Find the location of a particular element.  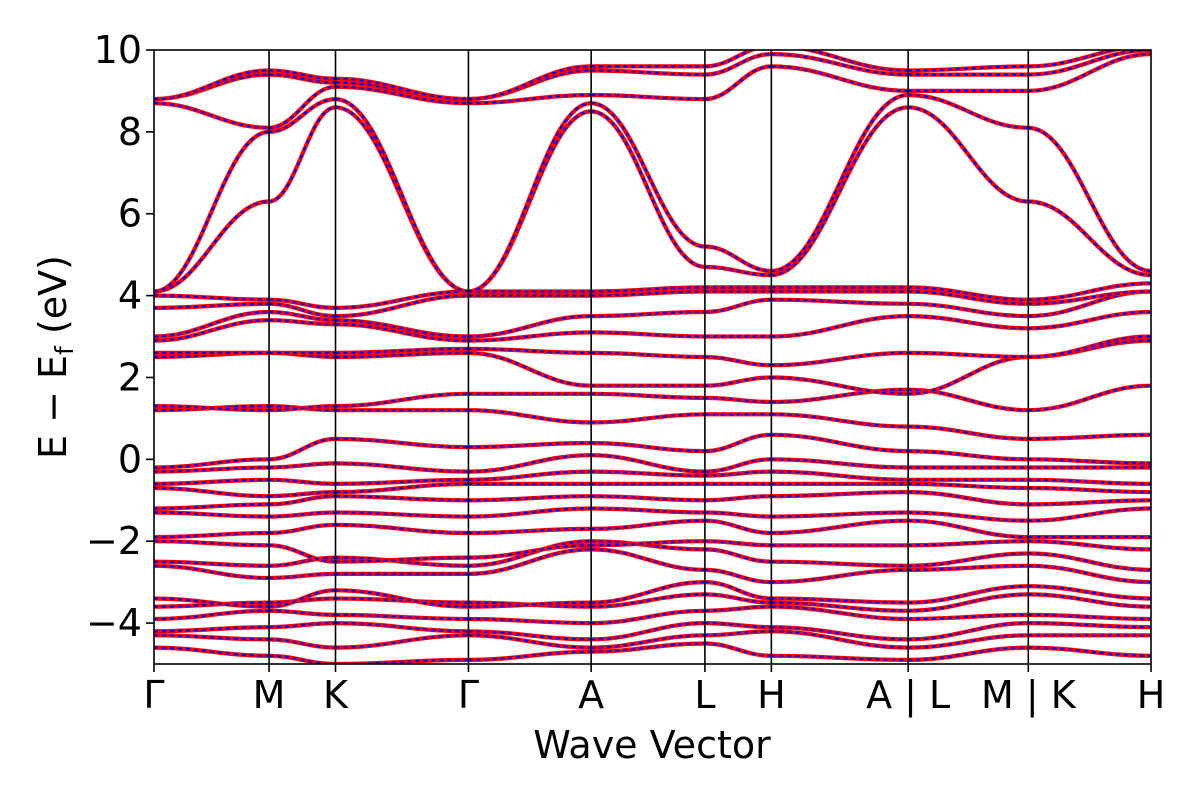

x-tick-label-5: L is located at coordinates (704, 695).